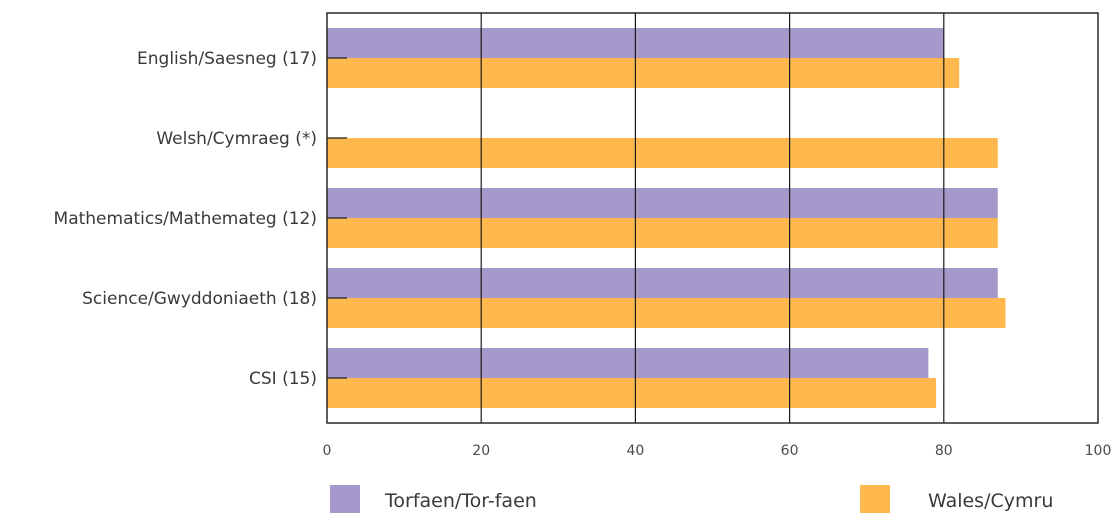  I want to click on x-tick-label-0: 0, so click(327, 451).